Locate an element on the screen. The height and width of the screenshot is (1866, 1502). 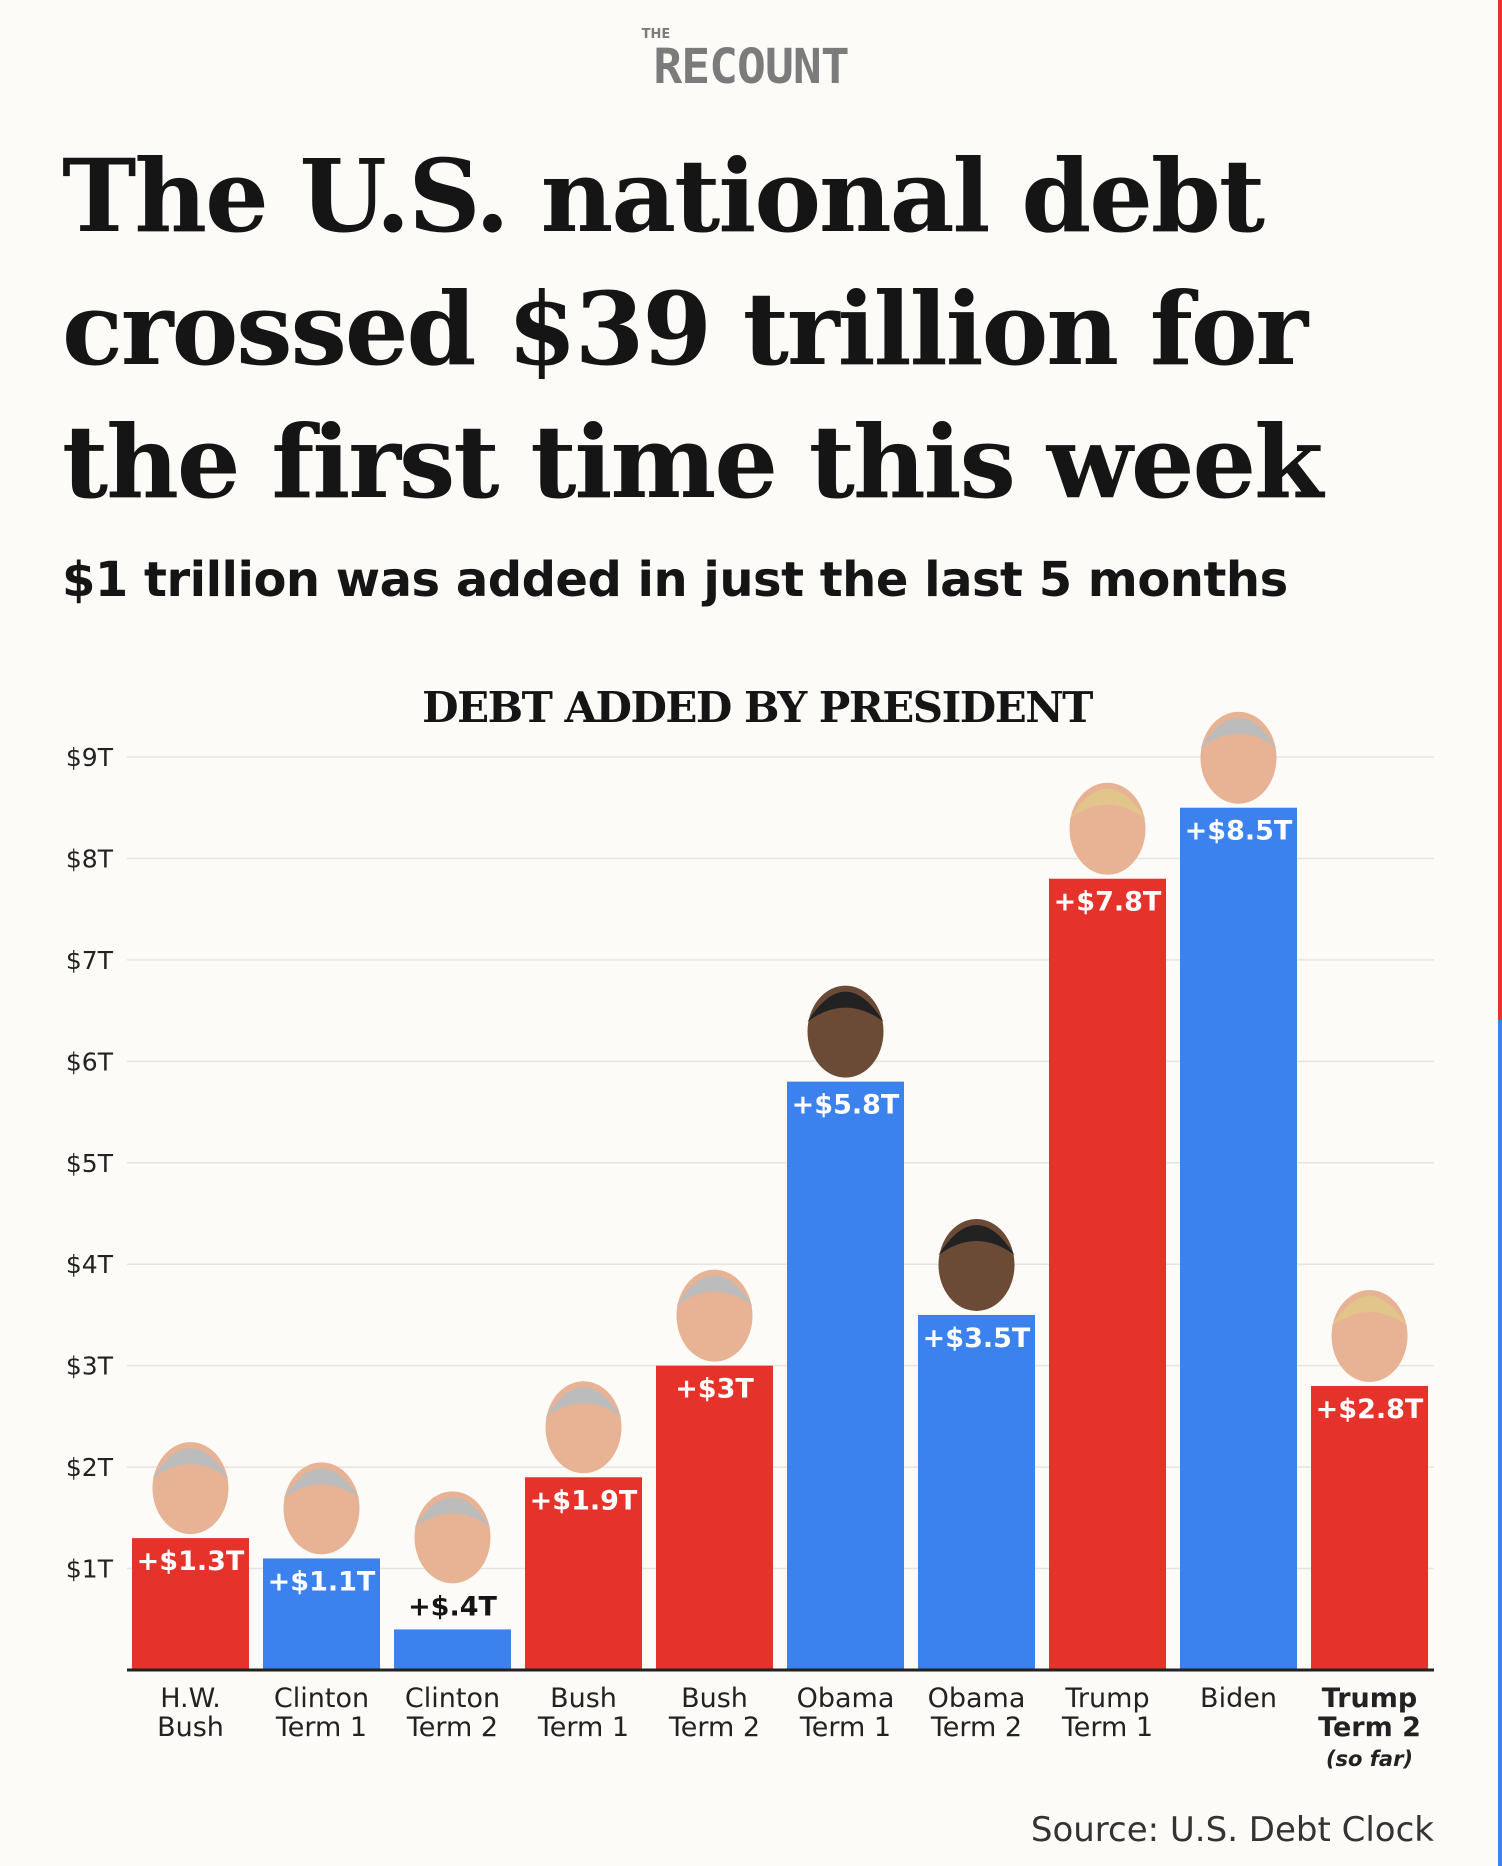
y-tick-label: $4T is located at coordinates (90, 1264).